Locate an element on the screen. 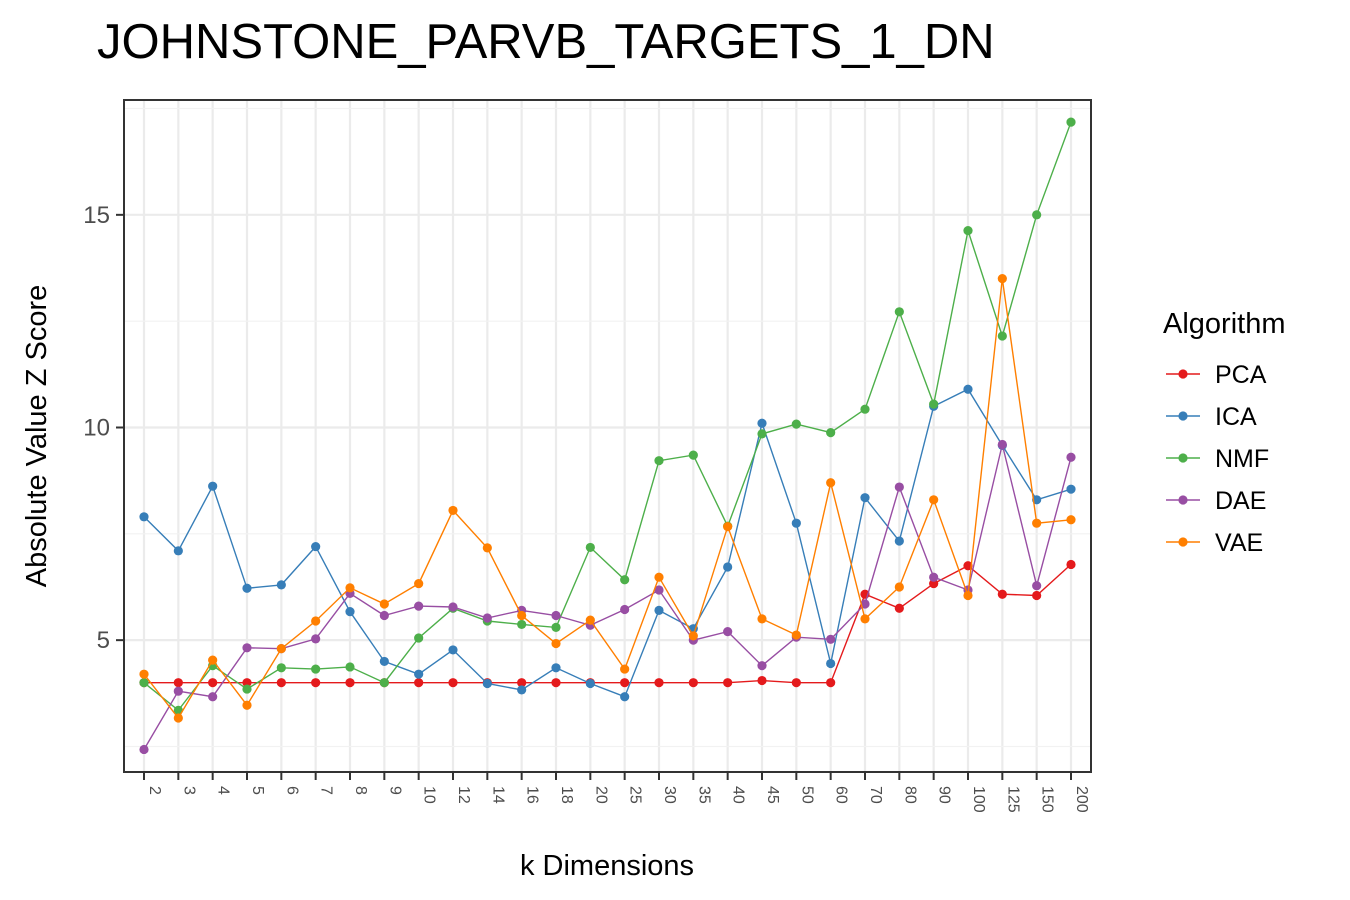 The height and width of the screenshot is (900, 1350). series-line is located at coordinates (608, 623).